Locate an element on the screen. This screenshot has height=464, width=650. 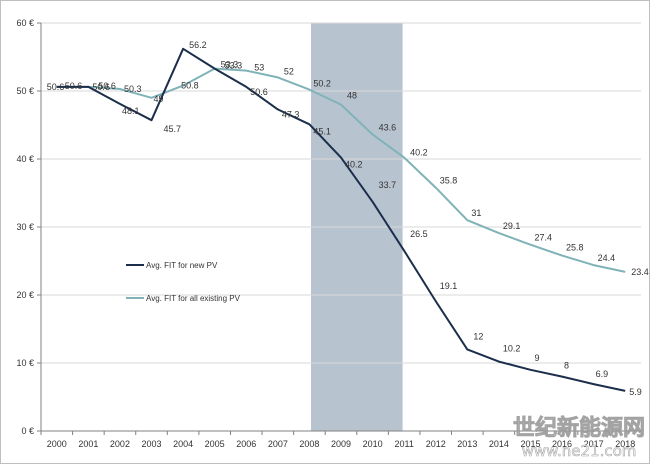
x-tick-label: 2012 is located at coordinates (436, 444).